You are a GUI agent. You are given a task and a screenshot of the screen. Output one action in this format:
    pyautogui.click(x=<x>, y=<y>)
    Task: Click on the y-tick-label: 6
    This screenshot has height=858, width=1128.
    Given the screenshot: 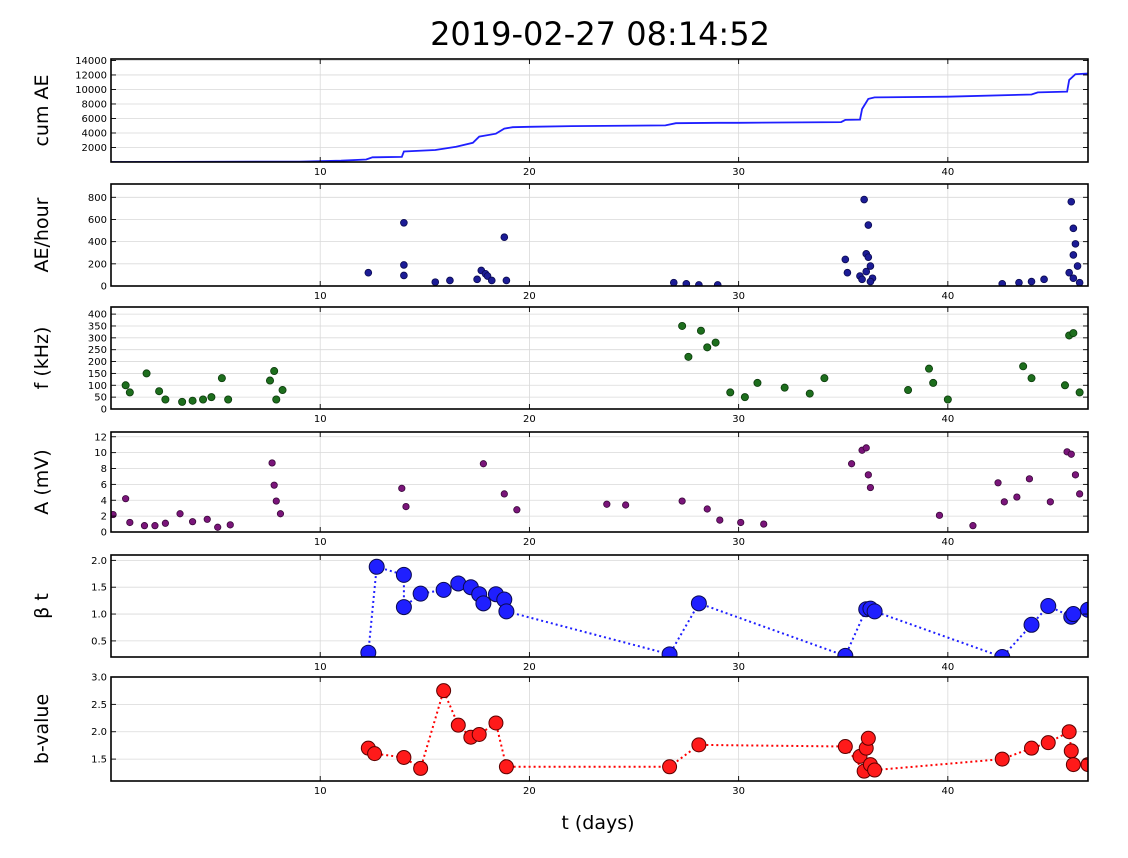 What is the action you would take?
    pyautogui.click(x=104, y=485)
    